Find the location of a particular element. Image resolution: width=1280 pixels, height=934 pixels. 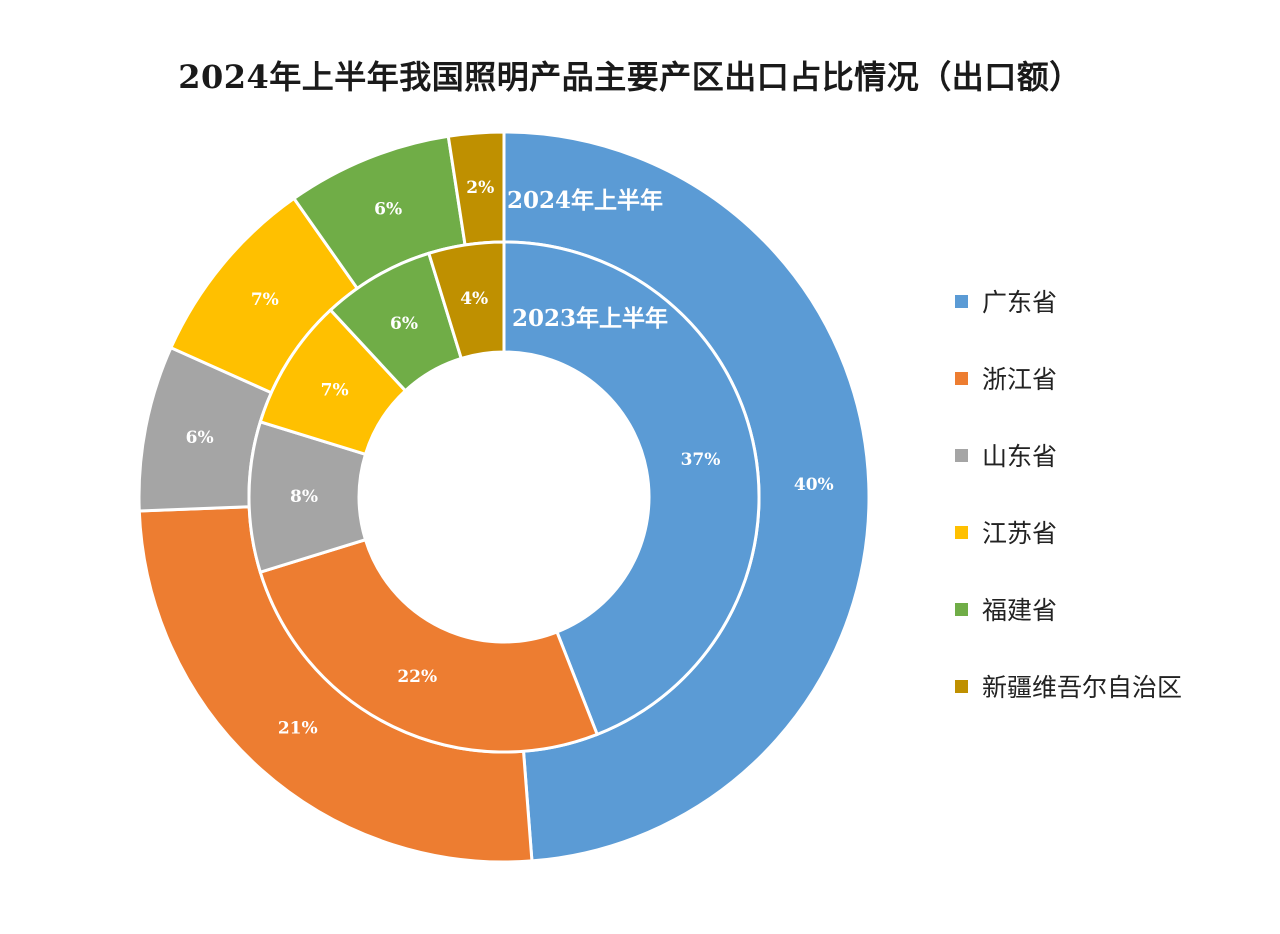

inner-slice-xinjiang is located at coordinates (466, 300).